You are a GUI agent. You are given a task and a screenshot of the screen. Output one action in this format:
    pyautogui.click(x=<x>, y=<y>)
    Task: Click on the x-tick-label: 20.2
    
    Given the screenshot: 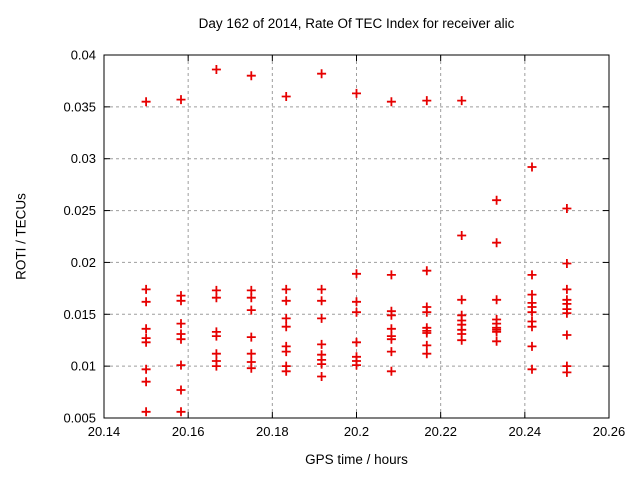 What is the action you would take?
    pyautogui.click(x=356, y=431)
    